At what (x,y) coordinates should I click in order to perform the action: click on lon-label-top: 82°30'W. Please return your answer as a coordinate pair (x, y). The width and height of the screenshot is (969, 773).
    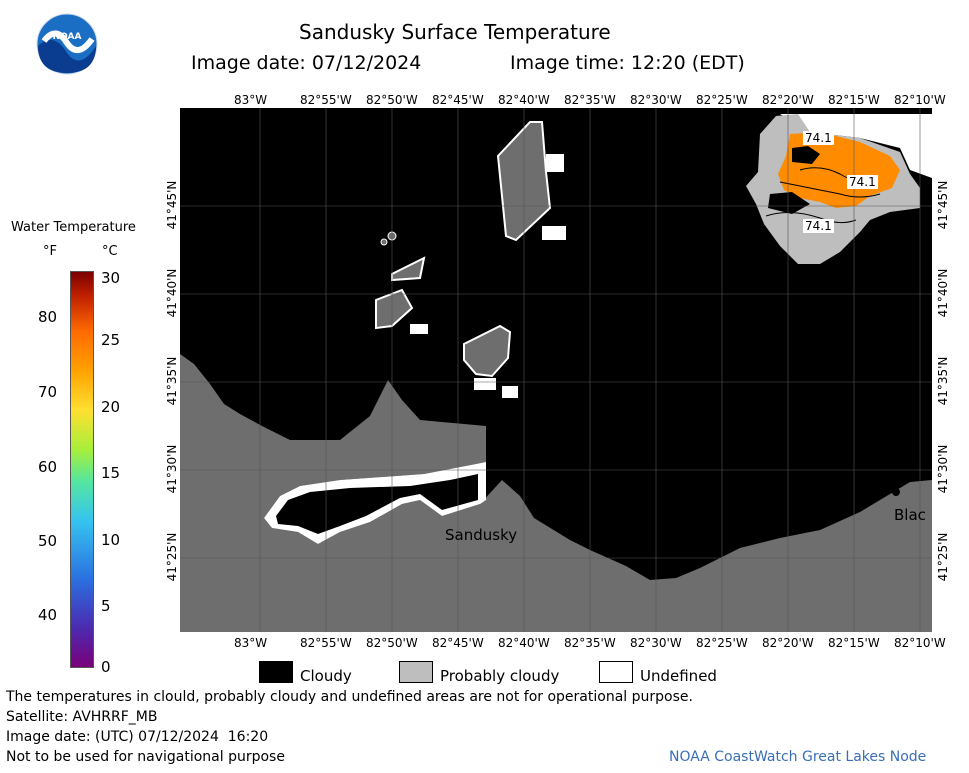
    Looking at the image, I should click on (656, 100).